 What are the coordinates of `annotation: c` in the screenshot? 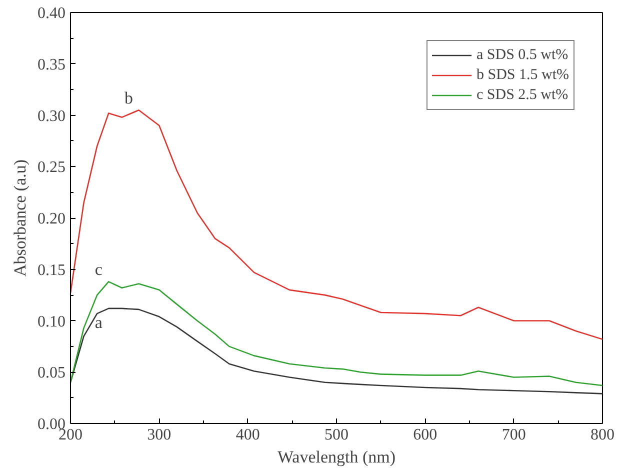 It's located at (98, 270).